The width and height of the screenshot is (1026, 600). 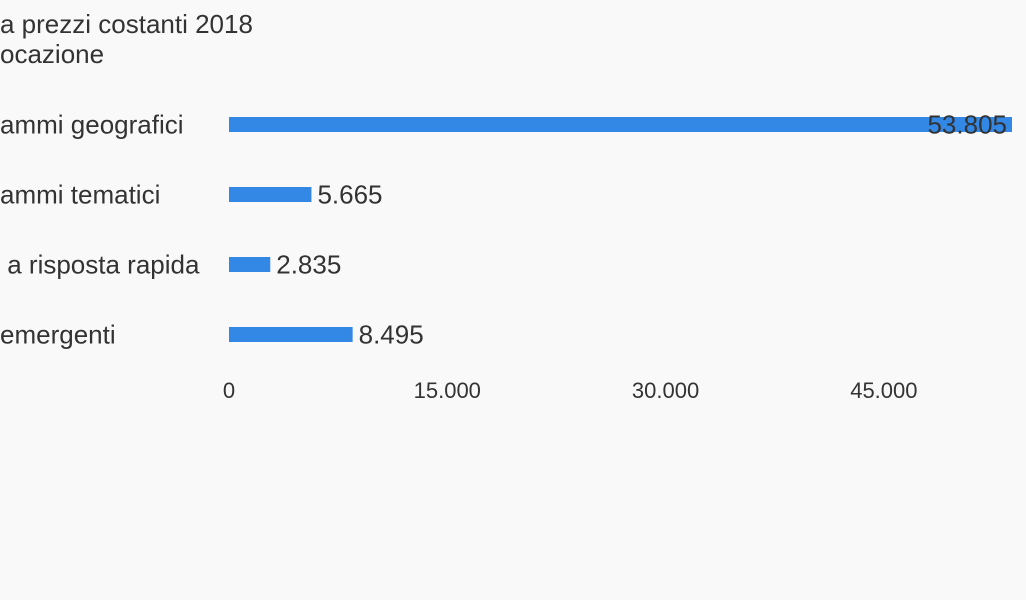 I want to click on x-tick-label: 0, so click(x=229, y=390).